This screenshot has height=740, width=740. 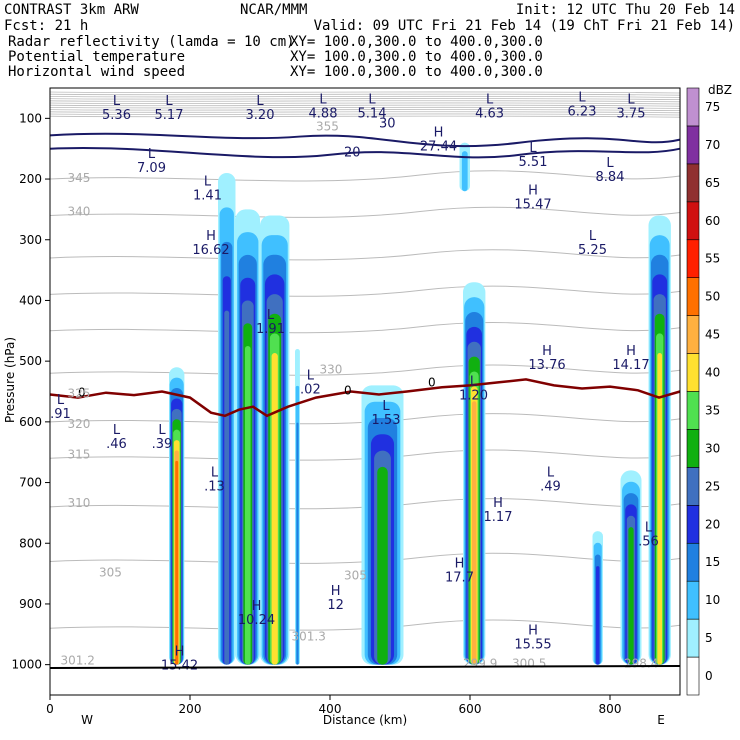 I want to click on x-tick-label: 600, so click(x=470, y=709).